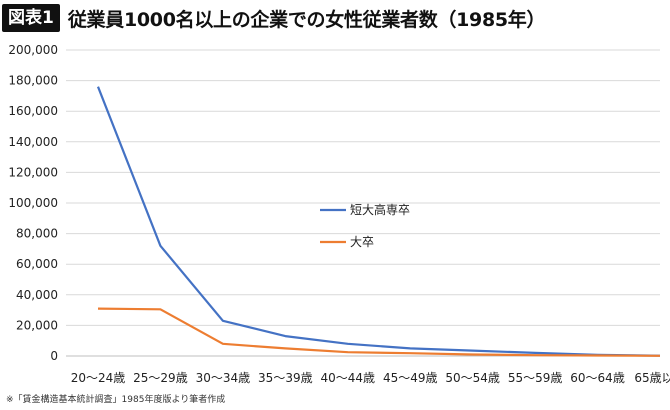 Image resolution: width=670 pixels, height=410 pixels. I want to click on y-tick-label: 0, so click(54, 356).